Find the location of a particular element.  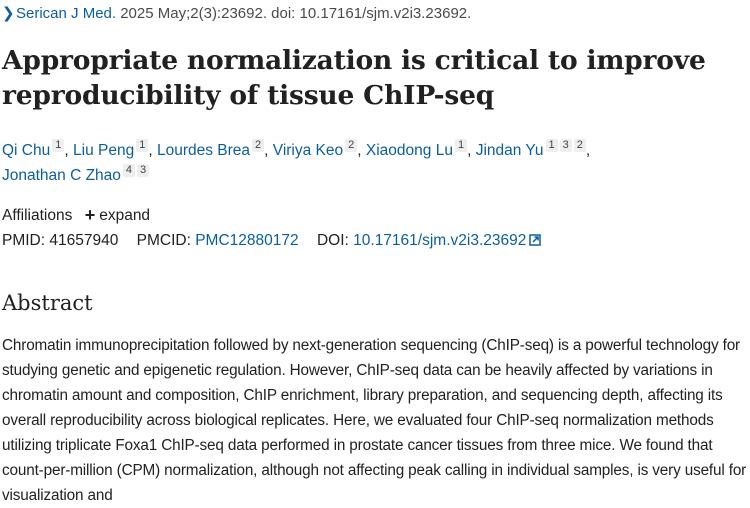

author-item: Xiaodong Lu 1 is located at coordinates (416, 149).